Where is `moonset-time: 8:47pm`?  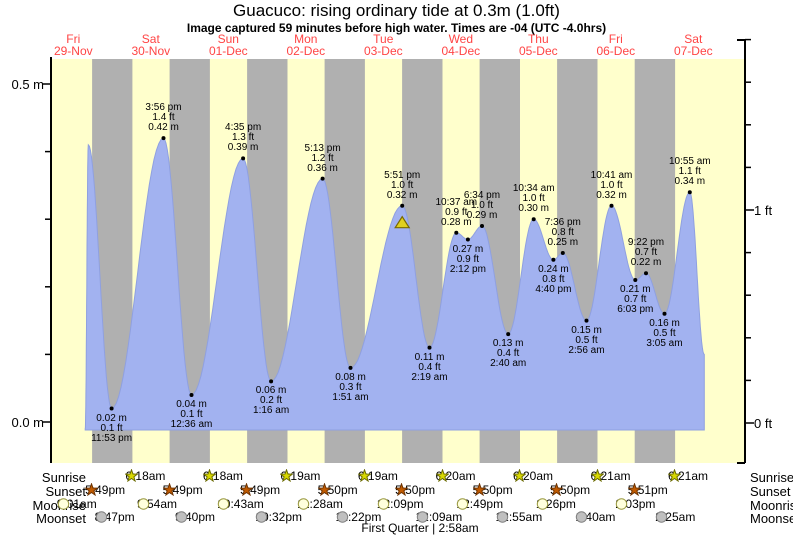
moonset-time: 8:47pm is located at coordinates (114, 517).